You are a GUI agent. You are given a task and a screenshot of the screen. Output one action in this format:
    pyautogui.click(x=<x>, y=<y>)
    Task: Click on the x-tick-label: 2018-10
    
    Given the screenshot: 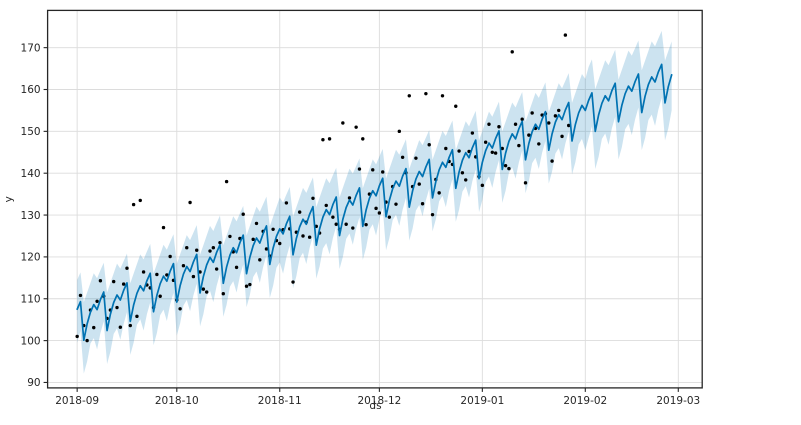 What is the action you would take?
    pyautogui.click(x=177, y=401)
    